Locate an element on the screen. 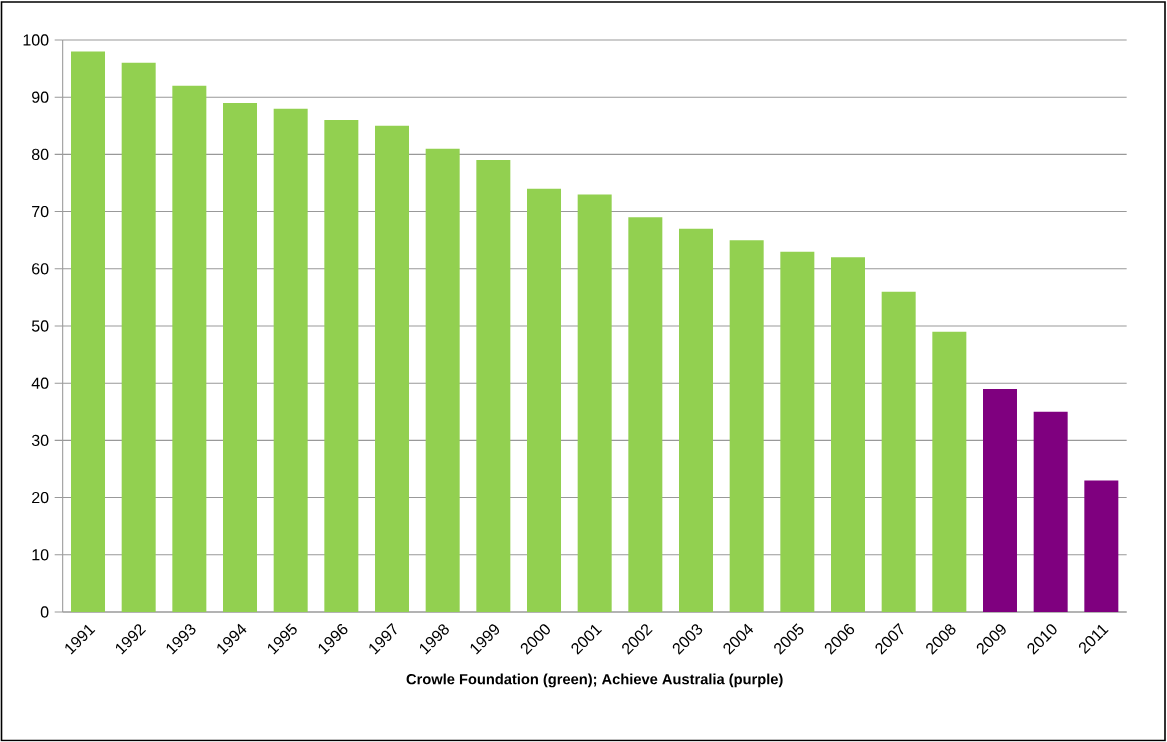 The image size is (1167, 742). y-tick-label: 60 is located at coordinates (40, 269).